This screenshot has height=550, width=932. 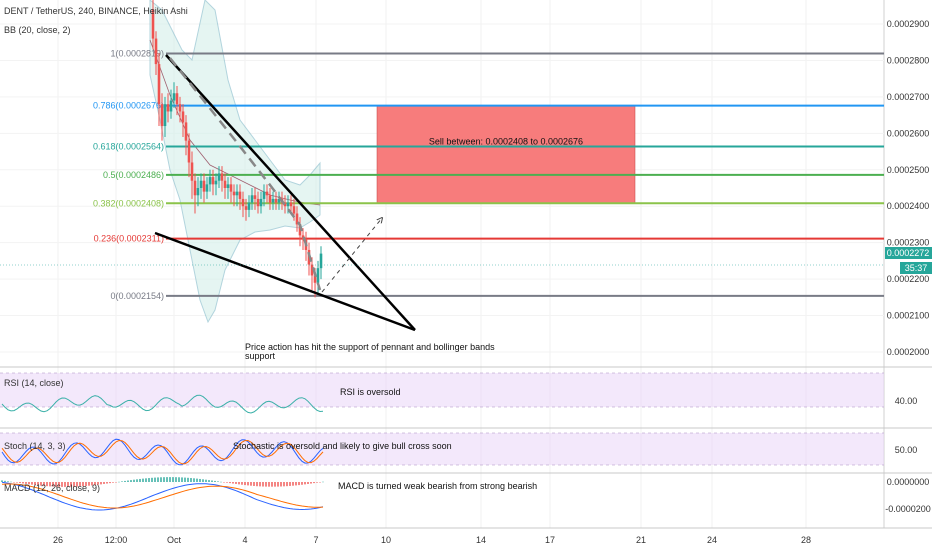 I want to click on sell-zone-box, so click(x=506, y=154).